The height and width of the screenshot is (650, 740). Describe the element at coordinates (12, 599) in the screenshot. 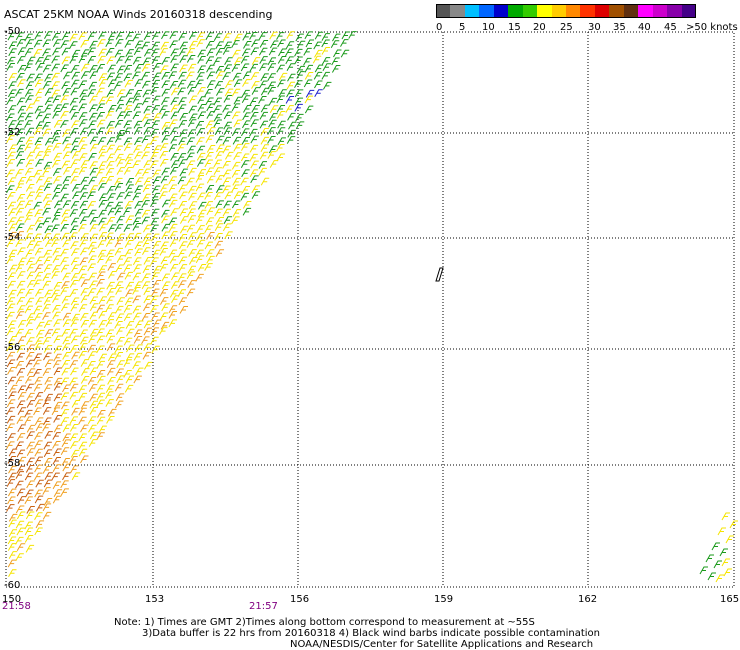

I see `lon-label: 150` at that location.